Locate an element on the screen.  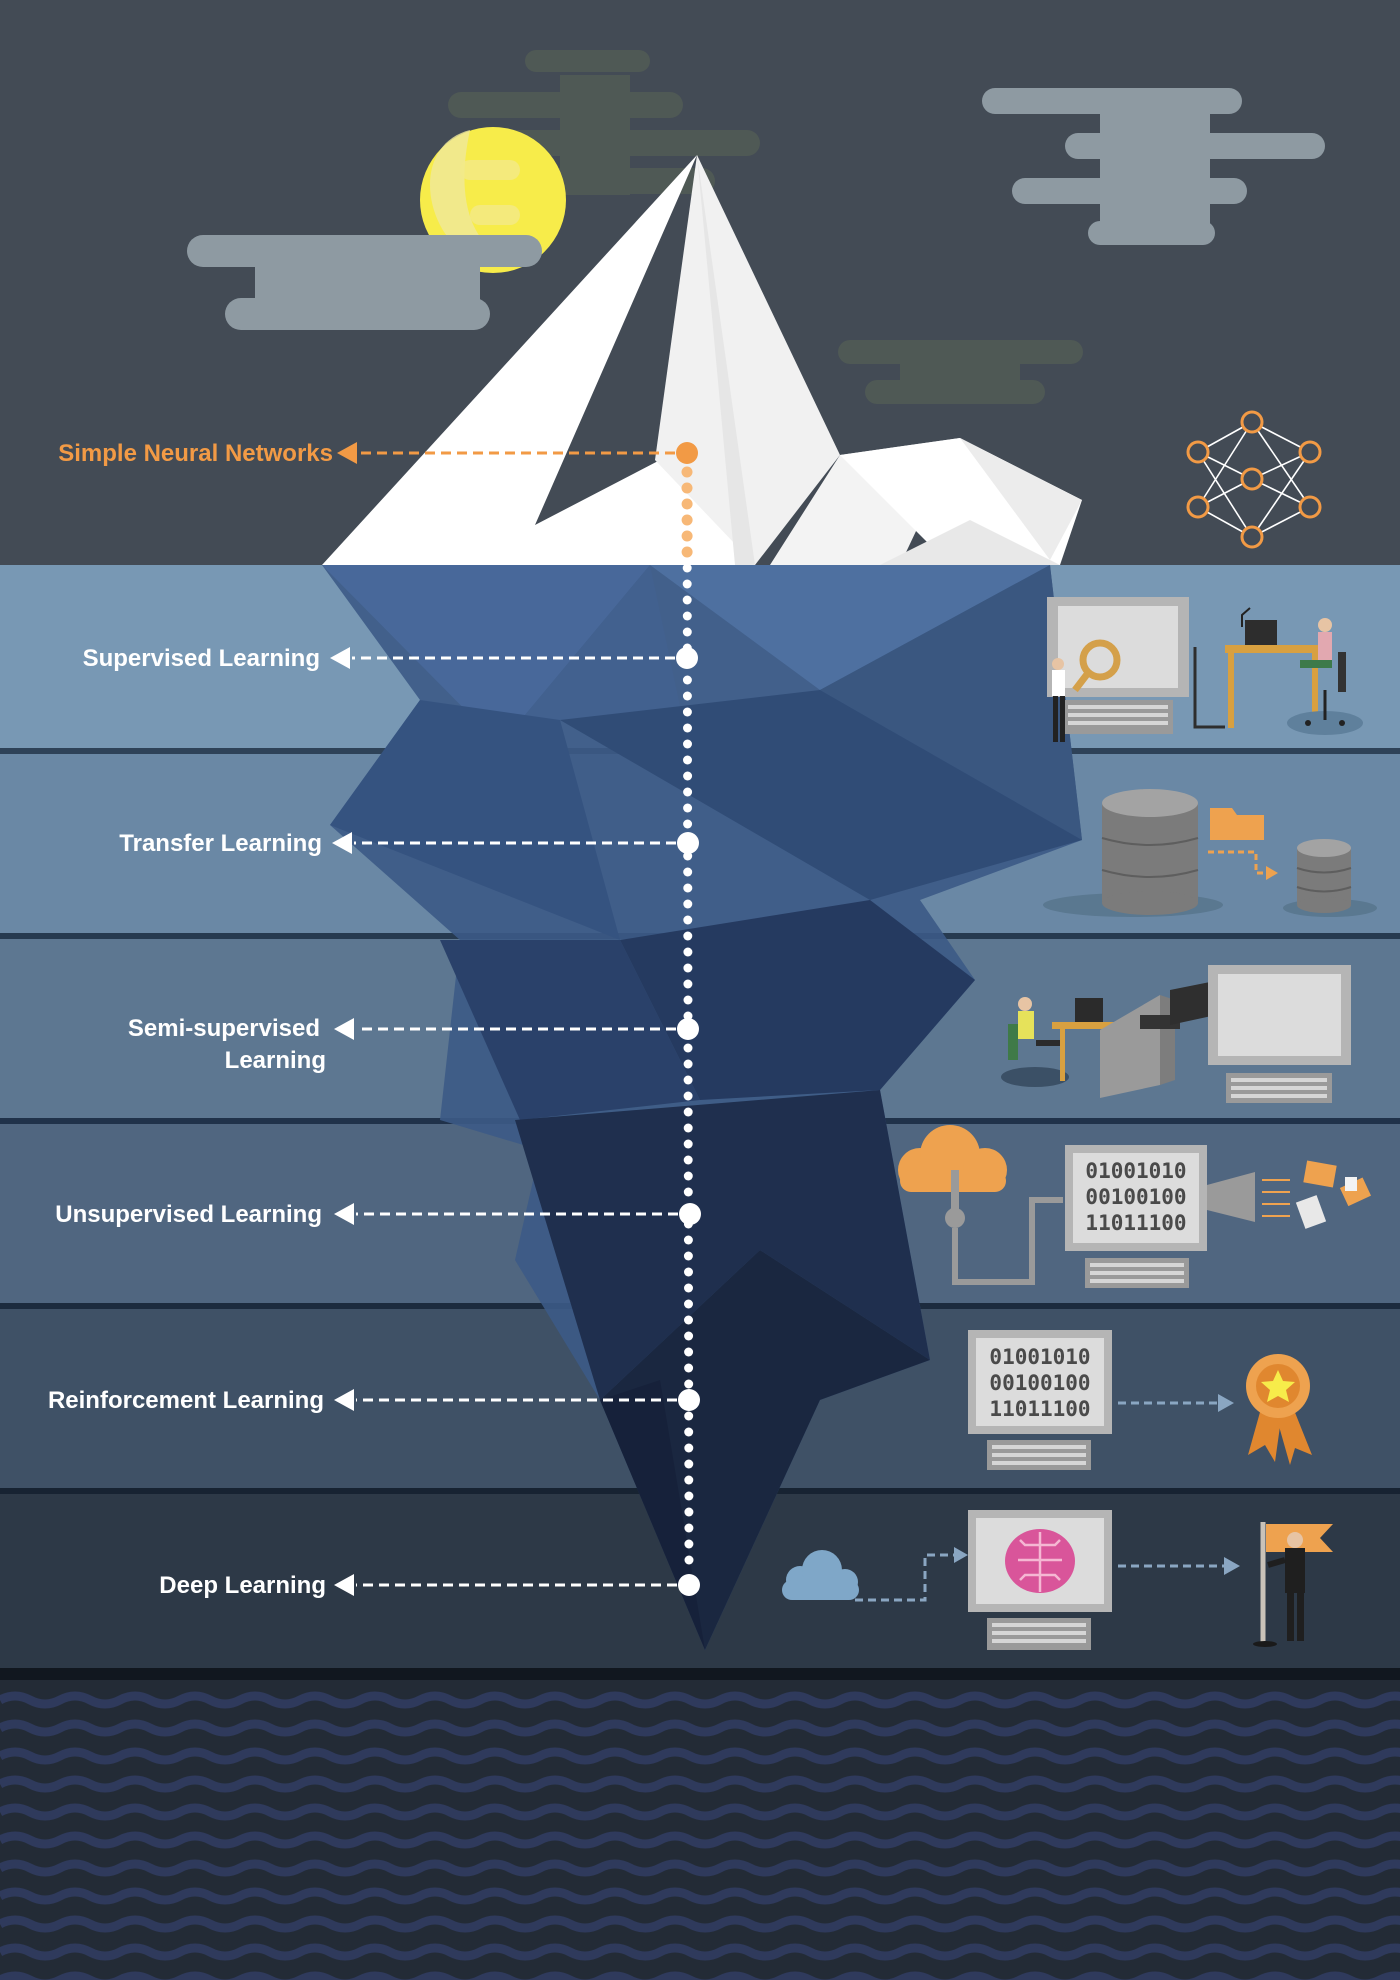
ocean-waves is located at coordinates (700, 1835).